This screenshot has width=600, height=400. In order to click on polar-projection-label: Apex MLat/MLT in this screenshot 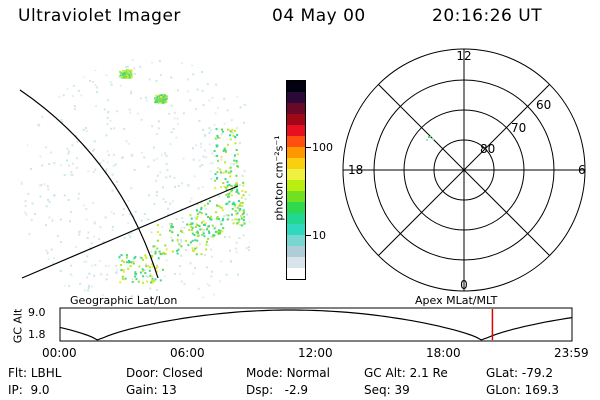, I will do `click(456, 300)`.